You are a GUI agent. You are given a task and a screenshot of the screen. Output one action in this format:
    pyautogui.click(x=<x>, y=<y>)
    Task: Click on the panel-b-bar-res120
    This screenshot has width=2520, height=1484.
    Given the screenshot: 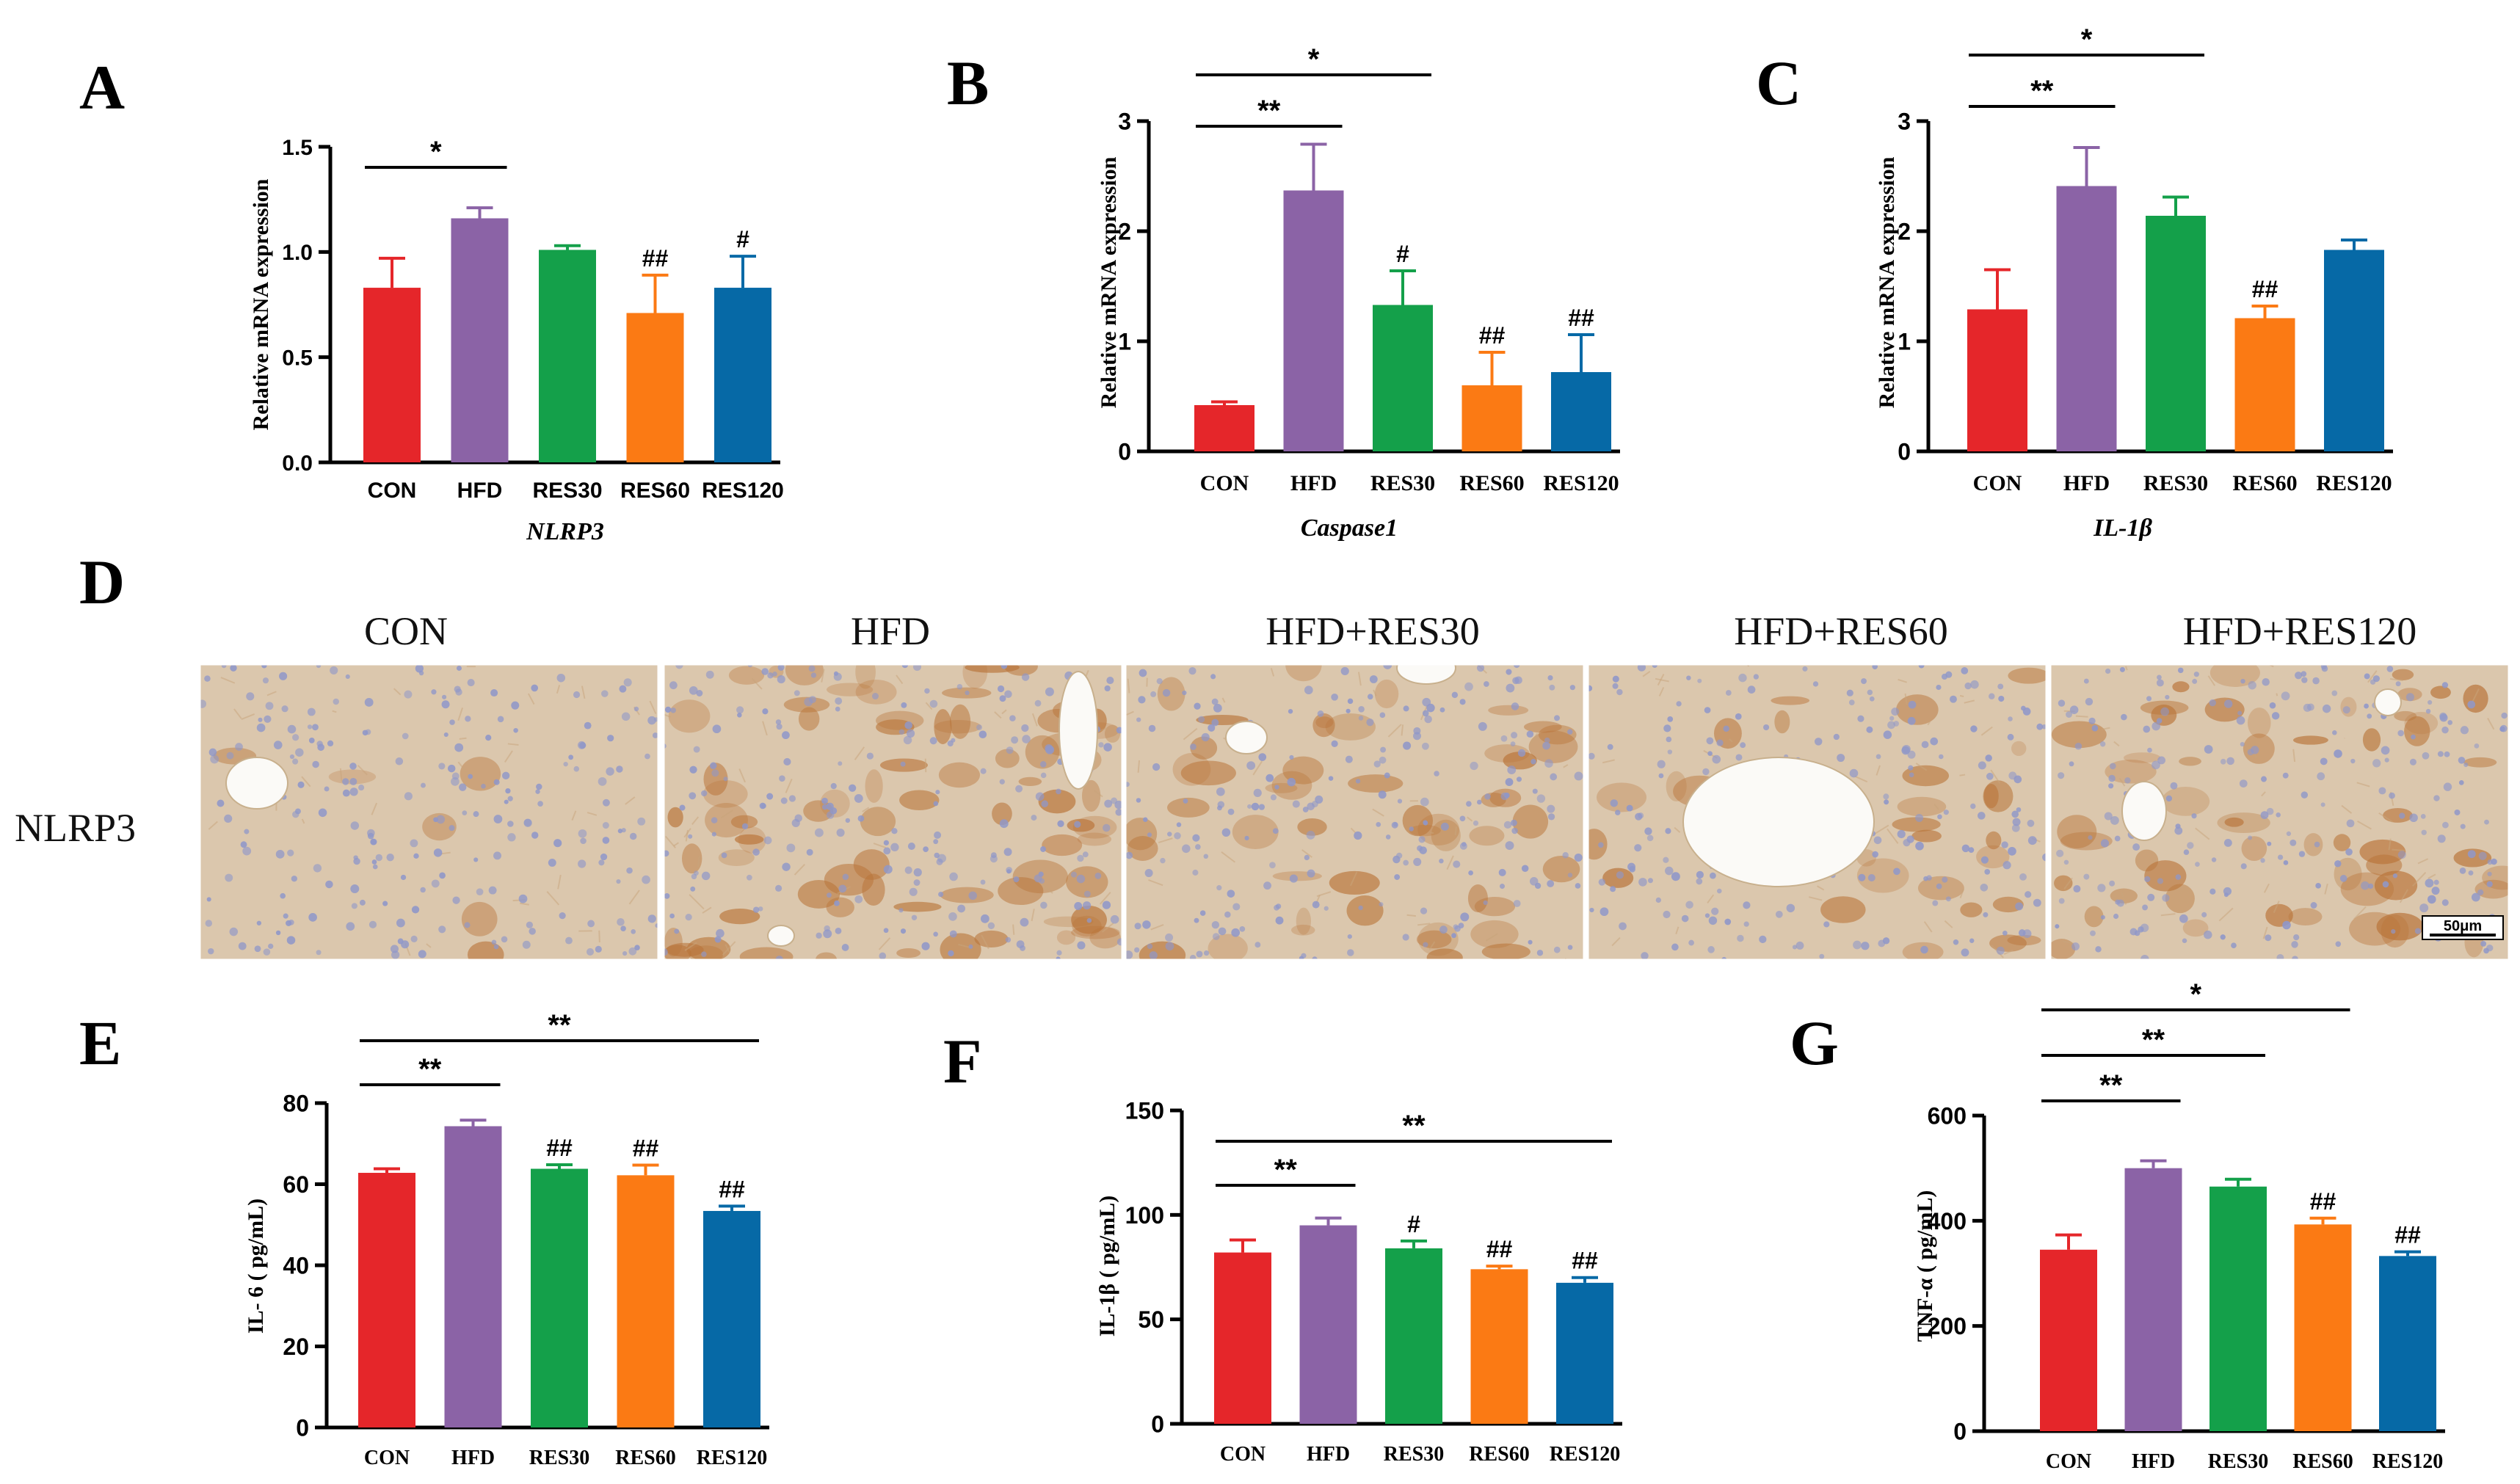 What is the action you would take?
    pyautogui.click(x=1581, y=411)
    